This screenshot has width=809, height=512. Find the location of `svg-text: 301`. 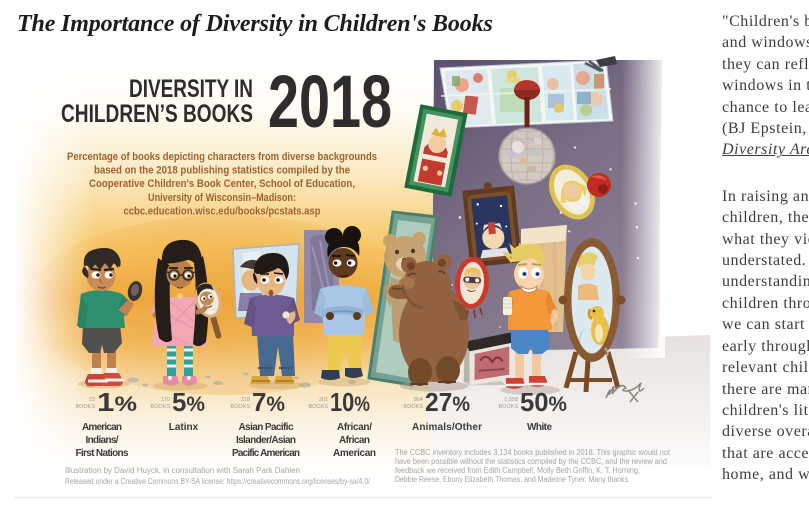

svg-text: 301 is located at coordinates (323, 400).